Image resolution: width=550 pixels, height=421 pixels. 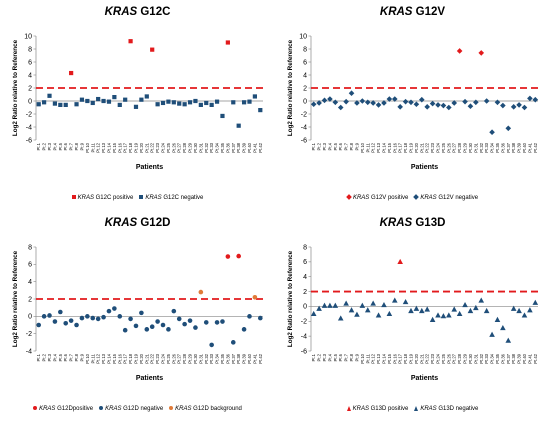 I want to click on x-tick-label: Pt.16, so click(x=119, y=147).